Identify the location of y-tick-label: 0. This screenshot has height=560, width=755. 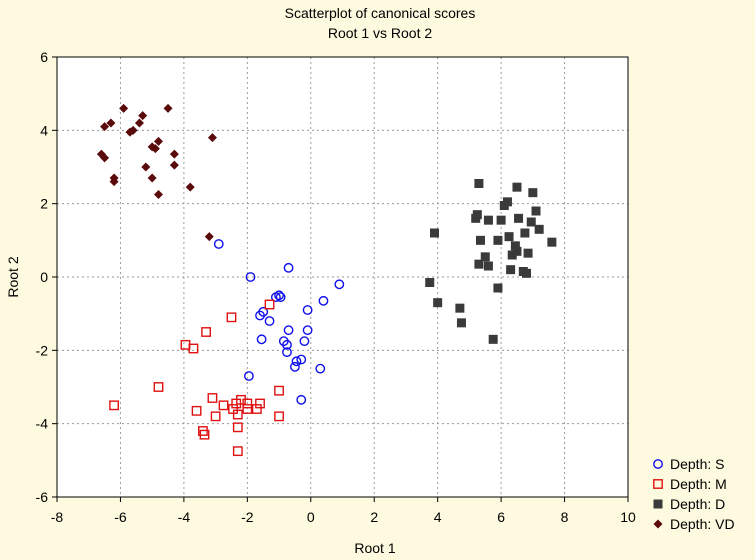
(44, 277).